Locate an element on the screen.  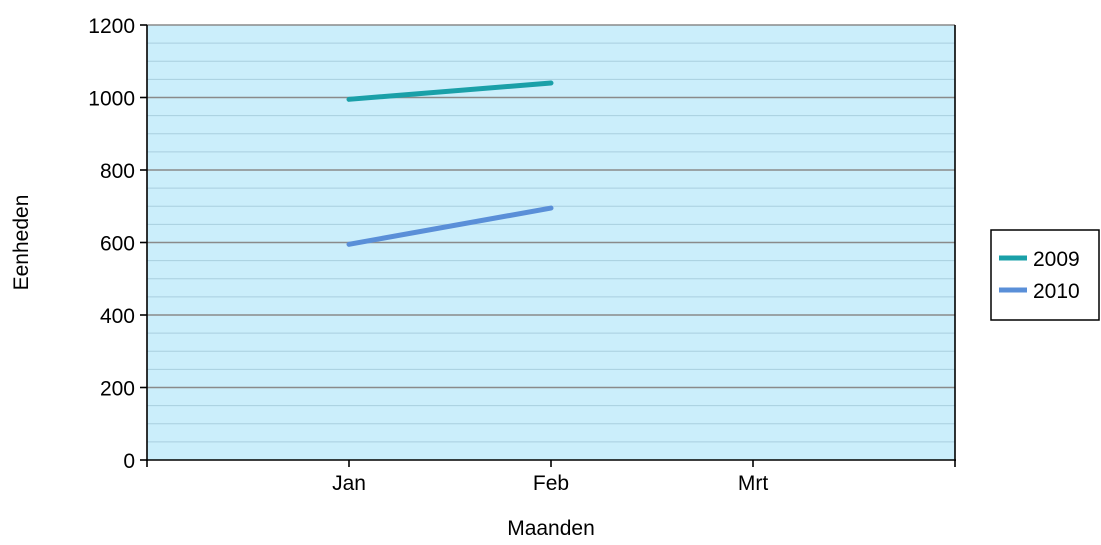
y-tick-label: 200 is located at coordinates (117, 389).